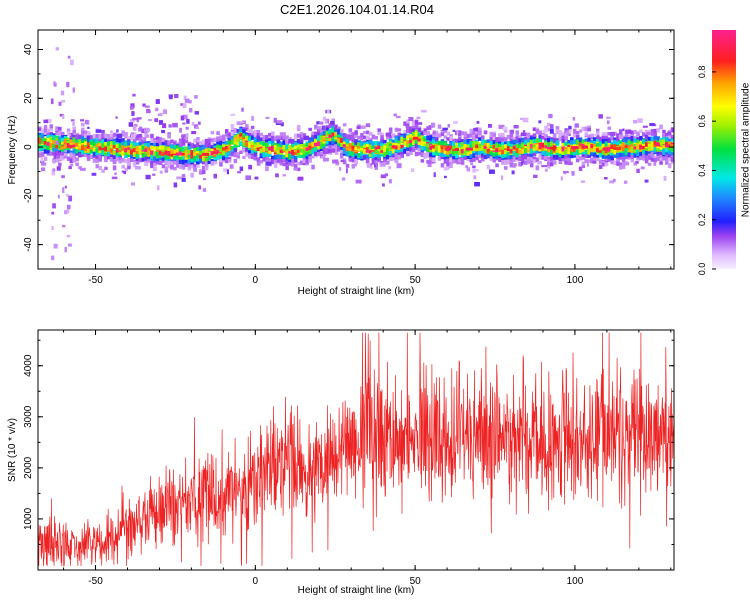 This screenshot has width=750, height=600. Describe the element at coordinates (12, 450) in the screenshot. I see `snr-y-label: SNR (10 * v/v)` at that location.